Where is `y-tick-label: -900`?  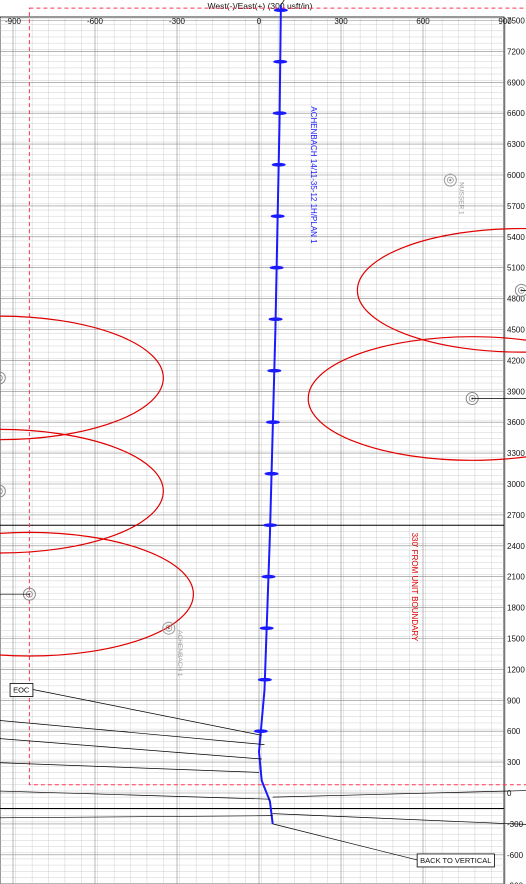
y-tick-label: -900 is located at coordinates (515, 883).